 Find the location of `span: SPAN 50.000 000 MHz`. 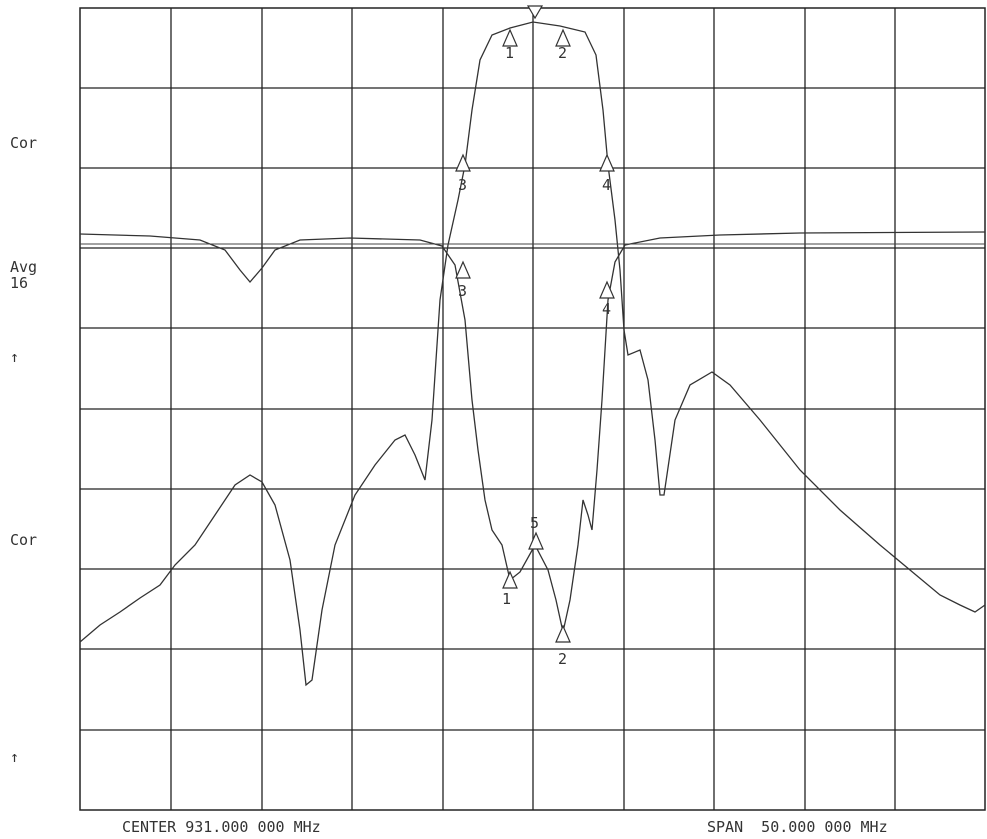

span: SPAN 50.000 000 MHz is located at coordinates (797, 827).